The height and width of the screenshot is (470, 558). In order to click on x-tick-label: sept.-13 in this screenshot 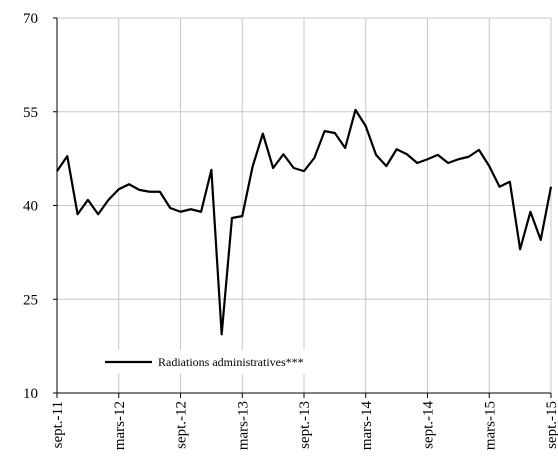, I will do `click(305, 425)`.